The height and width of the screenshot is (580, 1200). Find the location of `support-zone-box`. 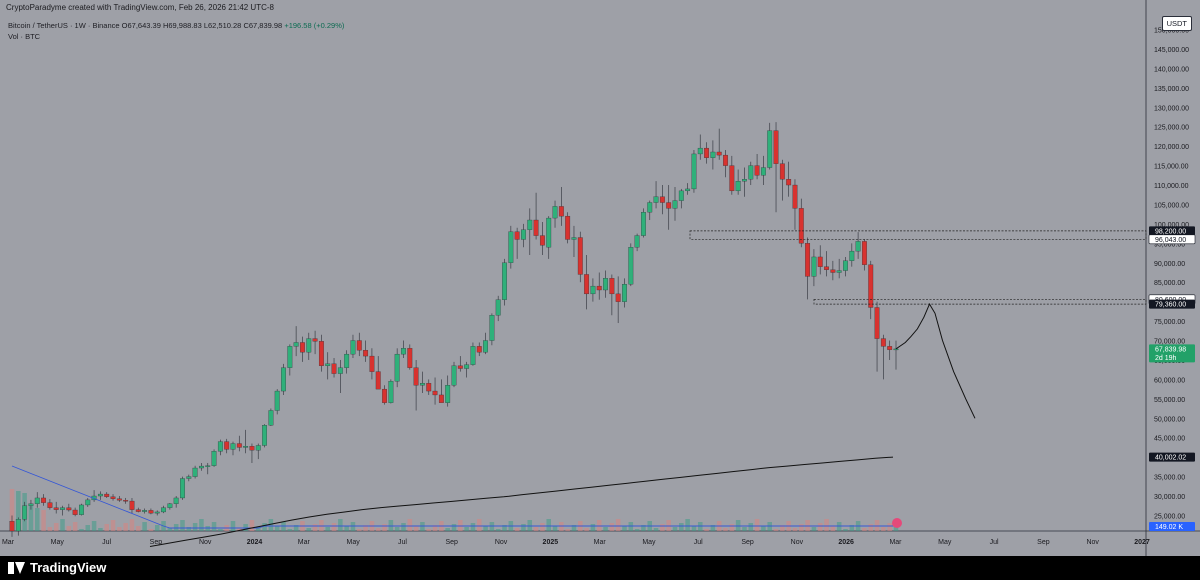

support-zone-box is located at coordinates (980, 301).